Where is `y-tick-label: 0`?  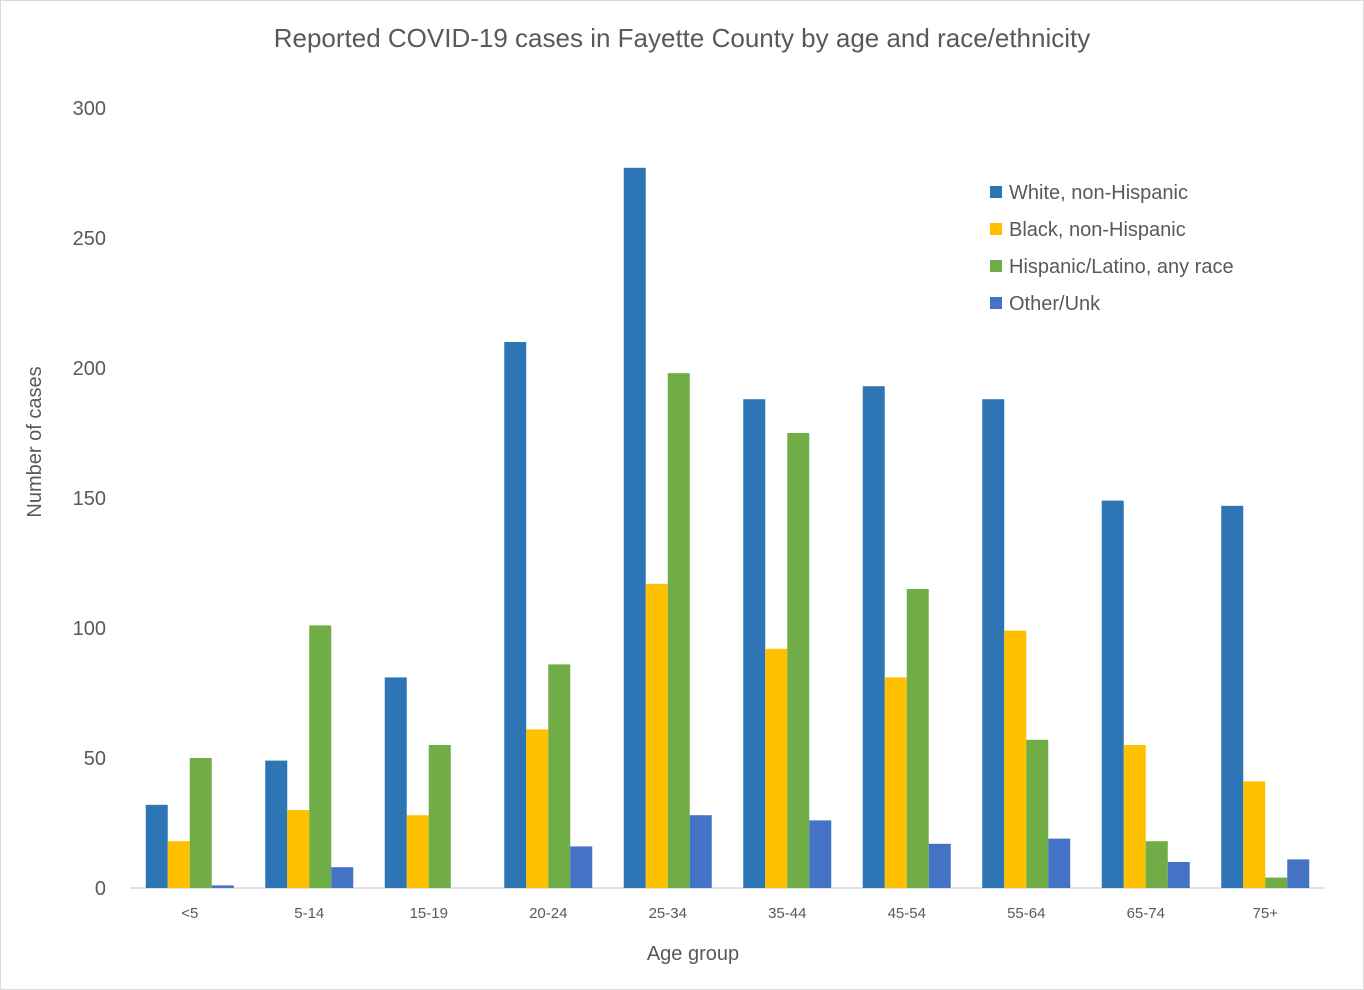
y-tick-label: 0 is located at coordinates (100, 889).